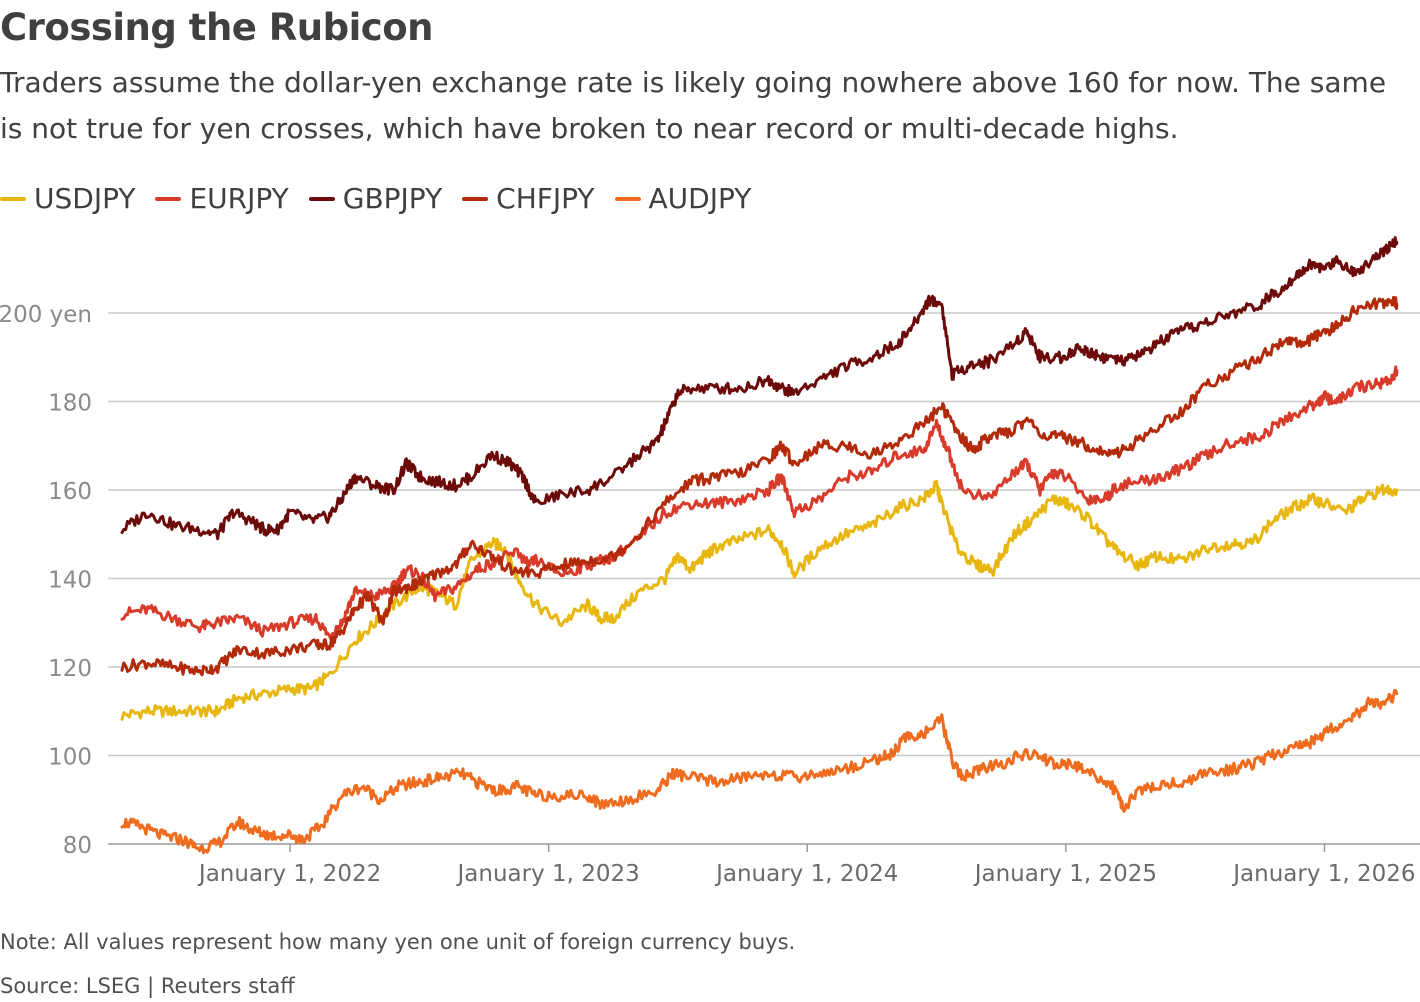 The width and height of the screenshot is (1420, 1002). I want to click on x-tick-label-2: January 1, 2024, so click(806, 874).